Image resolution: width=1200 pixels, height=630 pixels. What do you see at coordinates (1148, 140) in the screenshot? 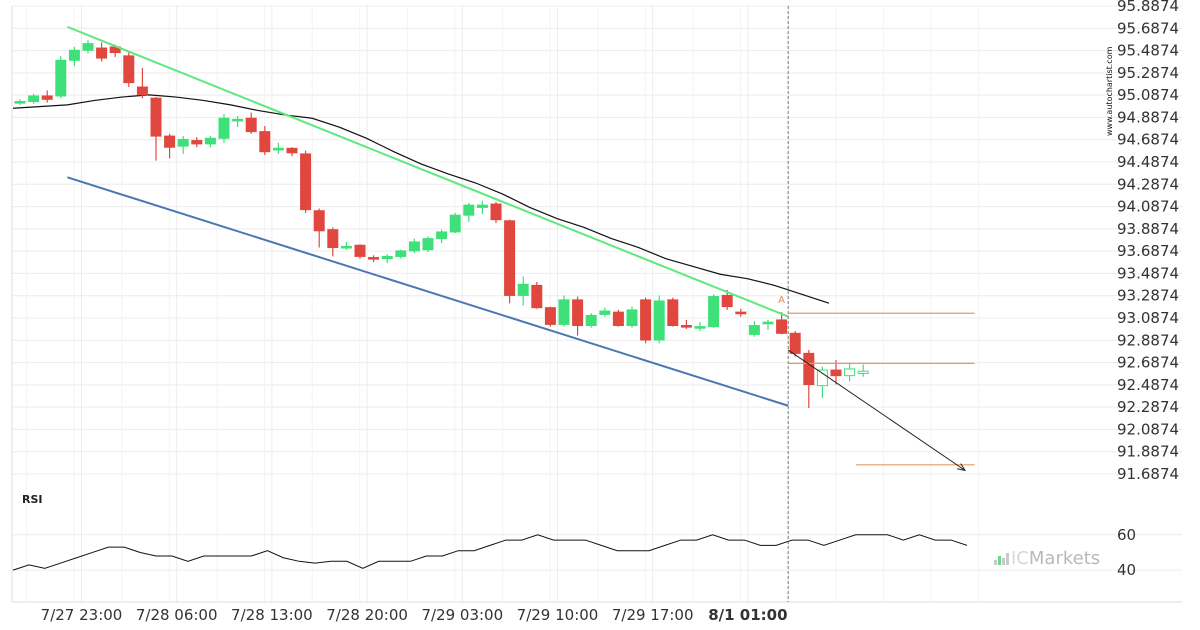
I see `price-tick-label: 94.6874` at bounding box center [1148, 140].